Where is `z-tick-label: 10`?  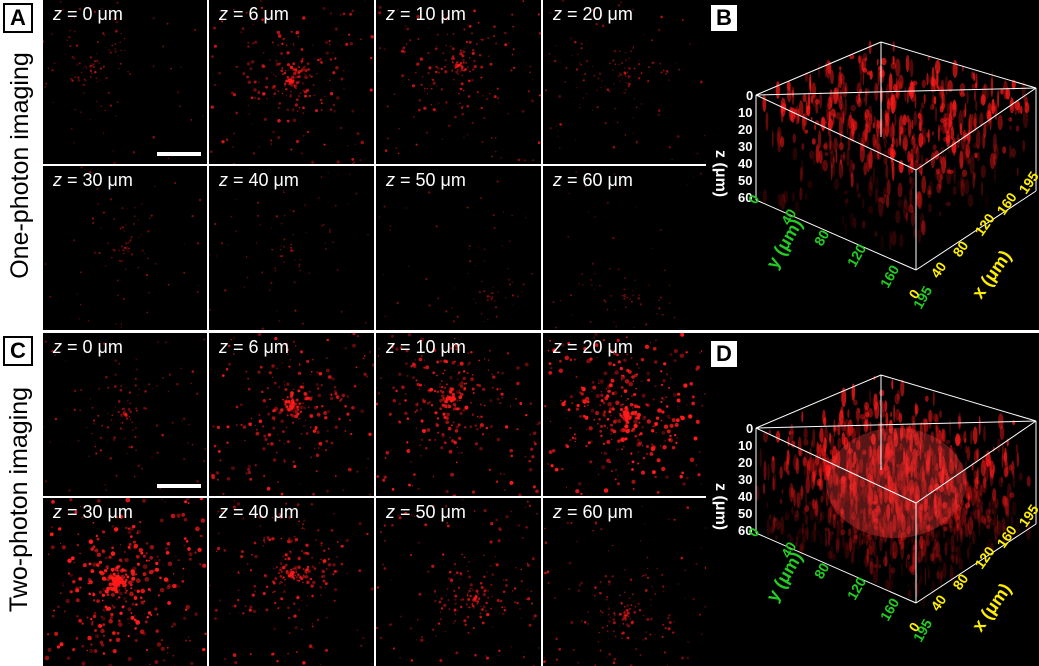 z-tick-label: 10 is located at coordinates (745, 112).